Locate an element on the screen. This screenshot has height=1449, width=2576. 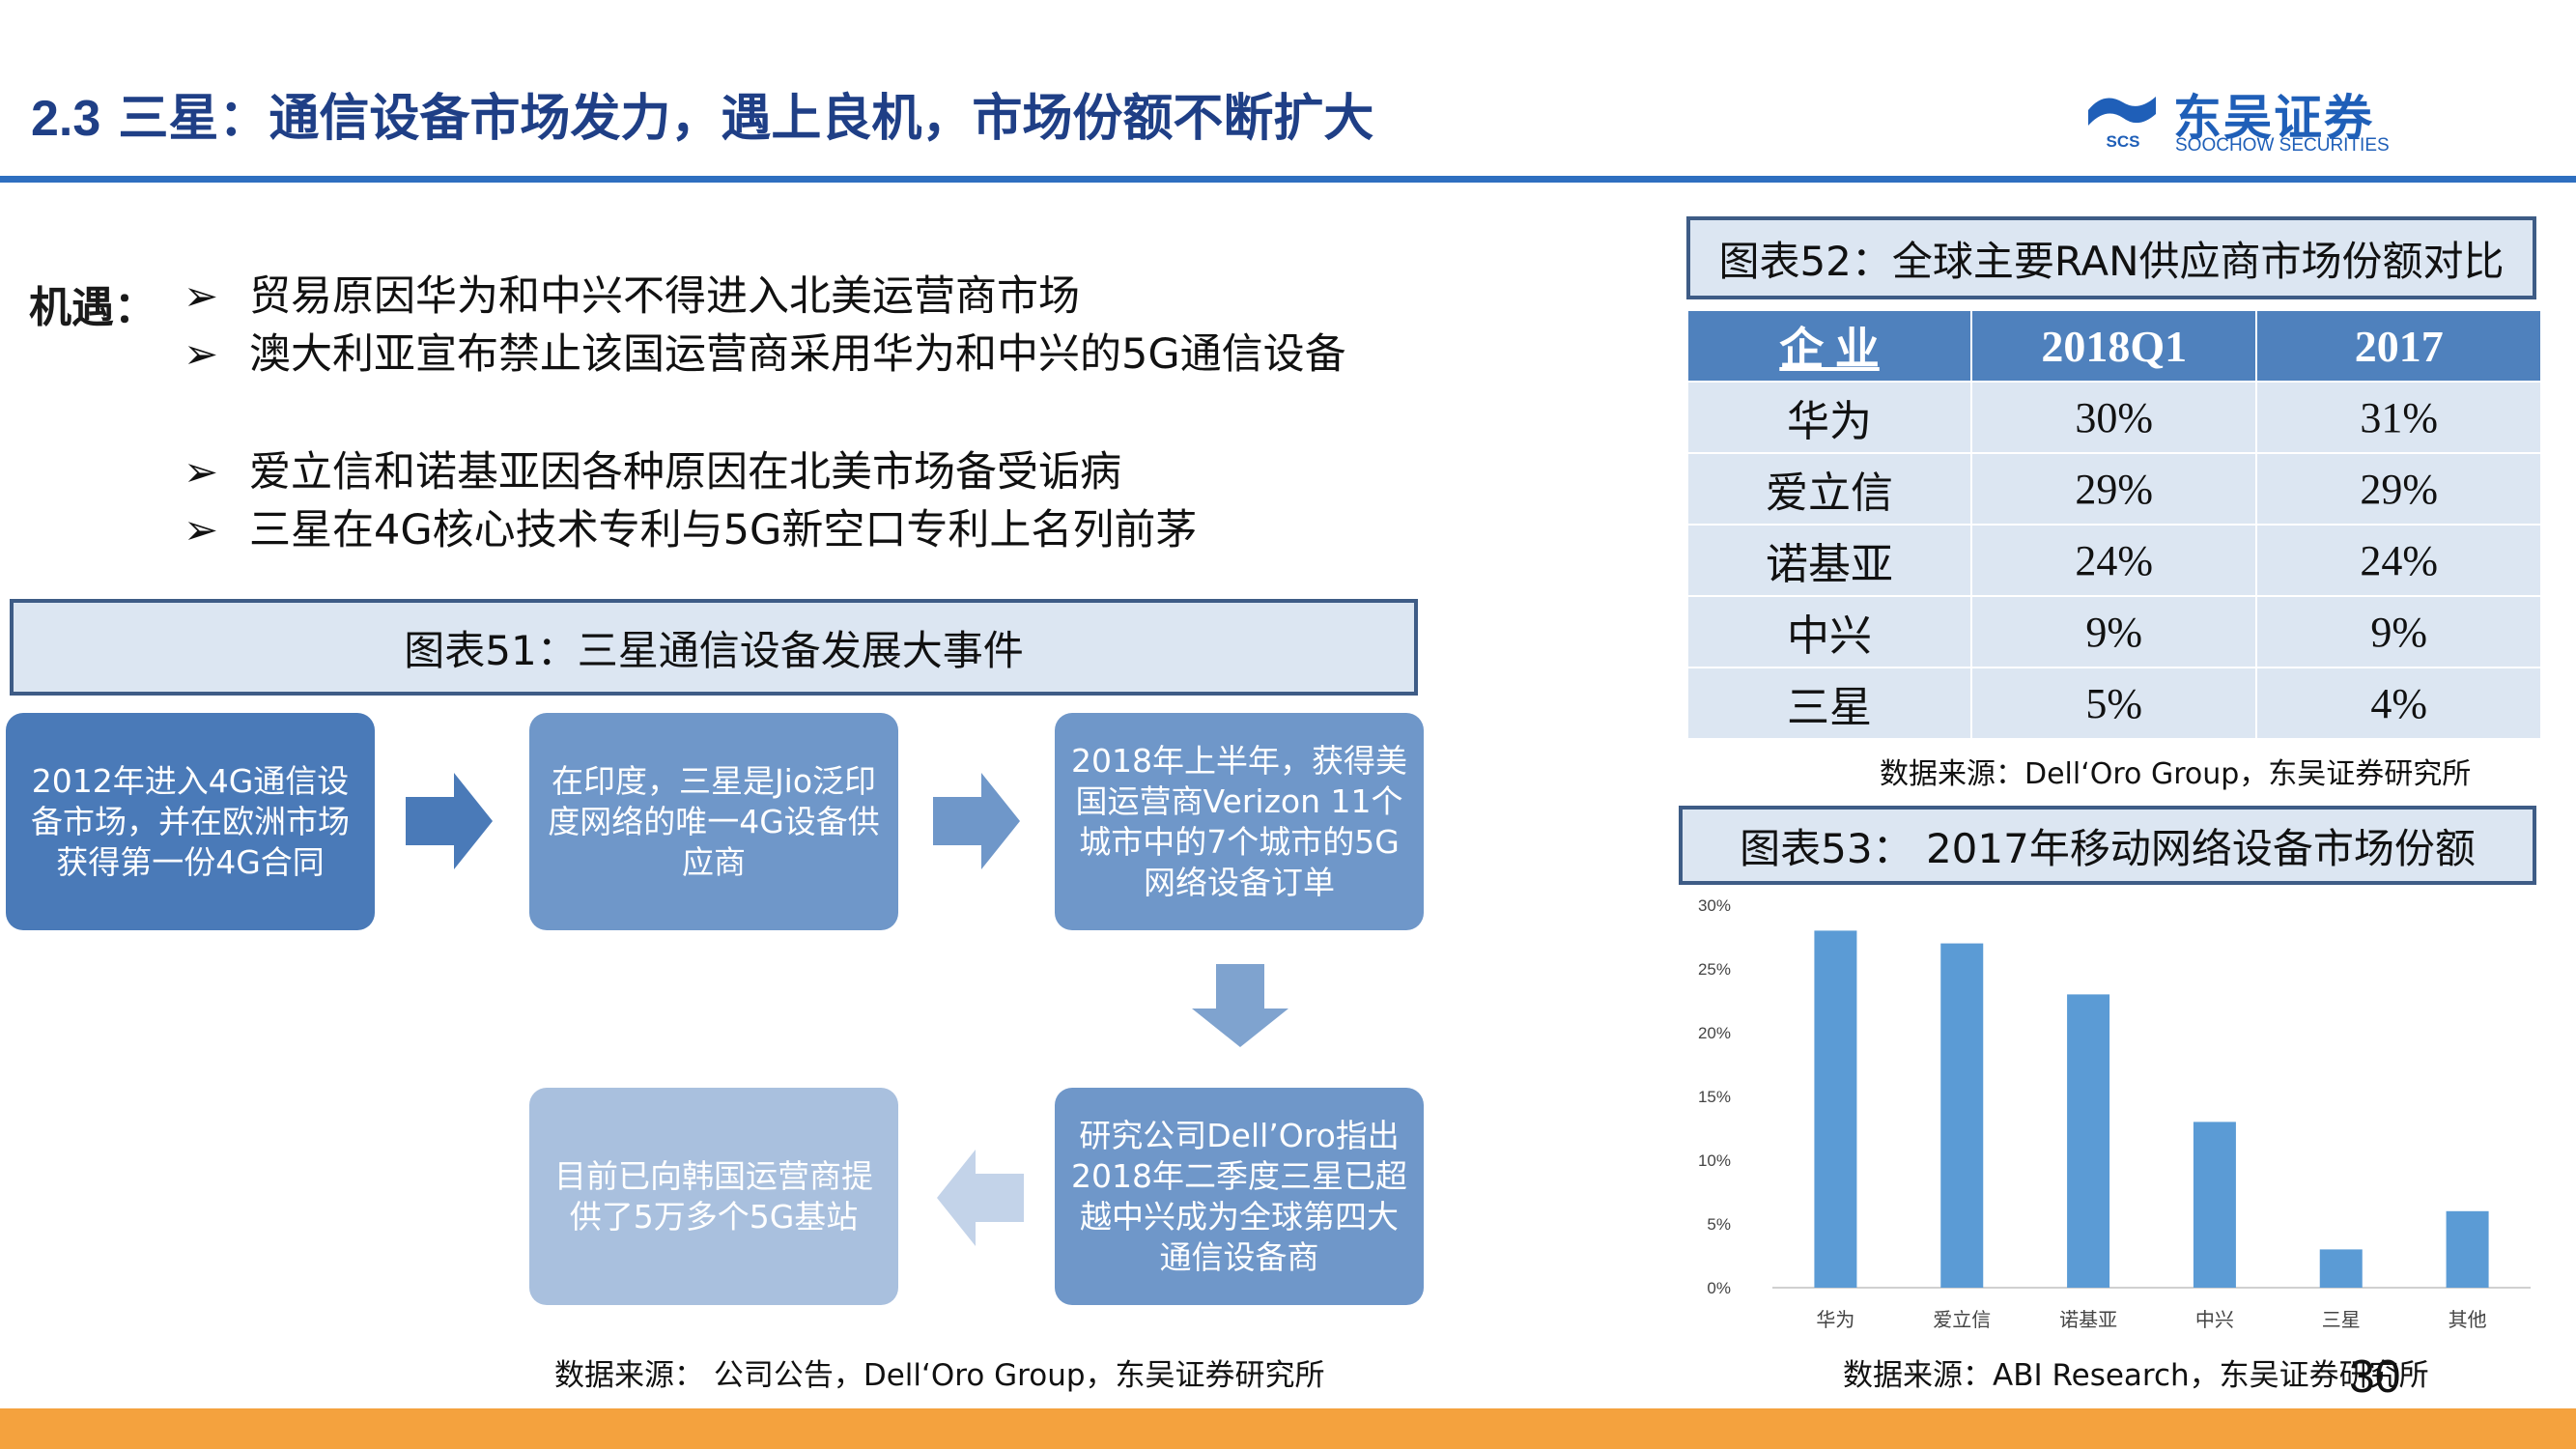
arrow-left-icon is located at coordinates (980, 1198).